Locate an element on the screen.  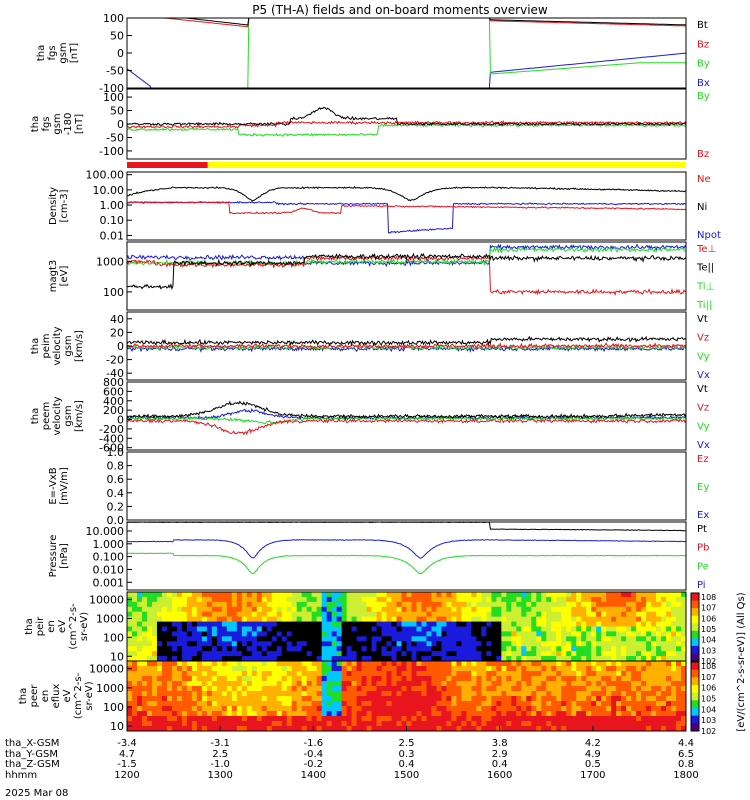
mode-bar-segment is located at coordinates (167, 165).